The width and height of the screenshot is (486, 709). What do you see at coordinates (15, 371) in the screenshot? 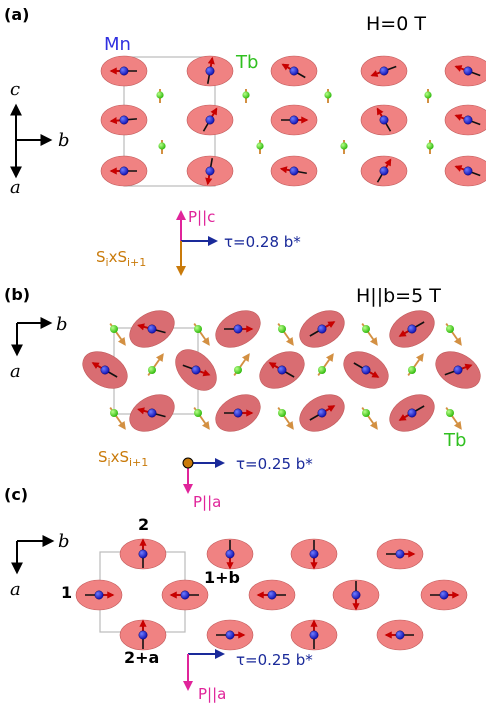
I see `axis-a-label-b: a` at bounding box center [15, 371].